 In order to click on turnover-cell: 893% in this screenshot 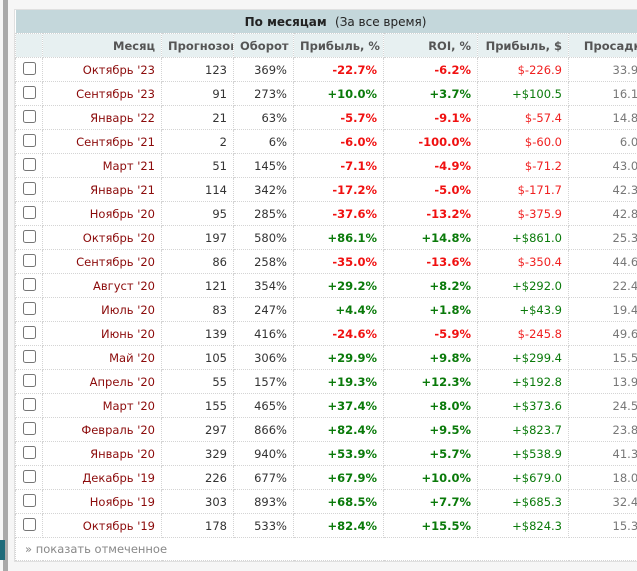, I will do `click(263, 501)`.